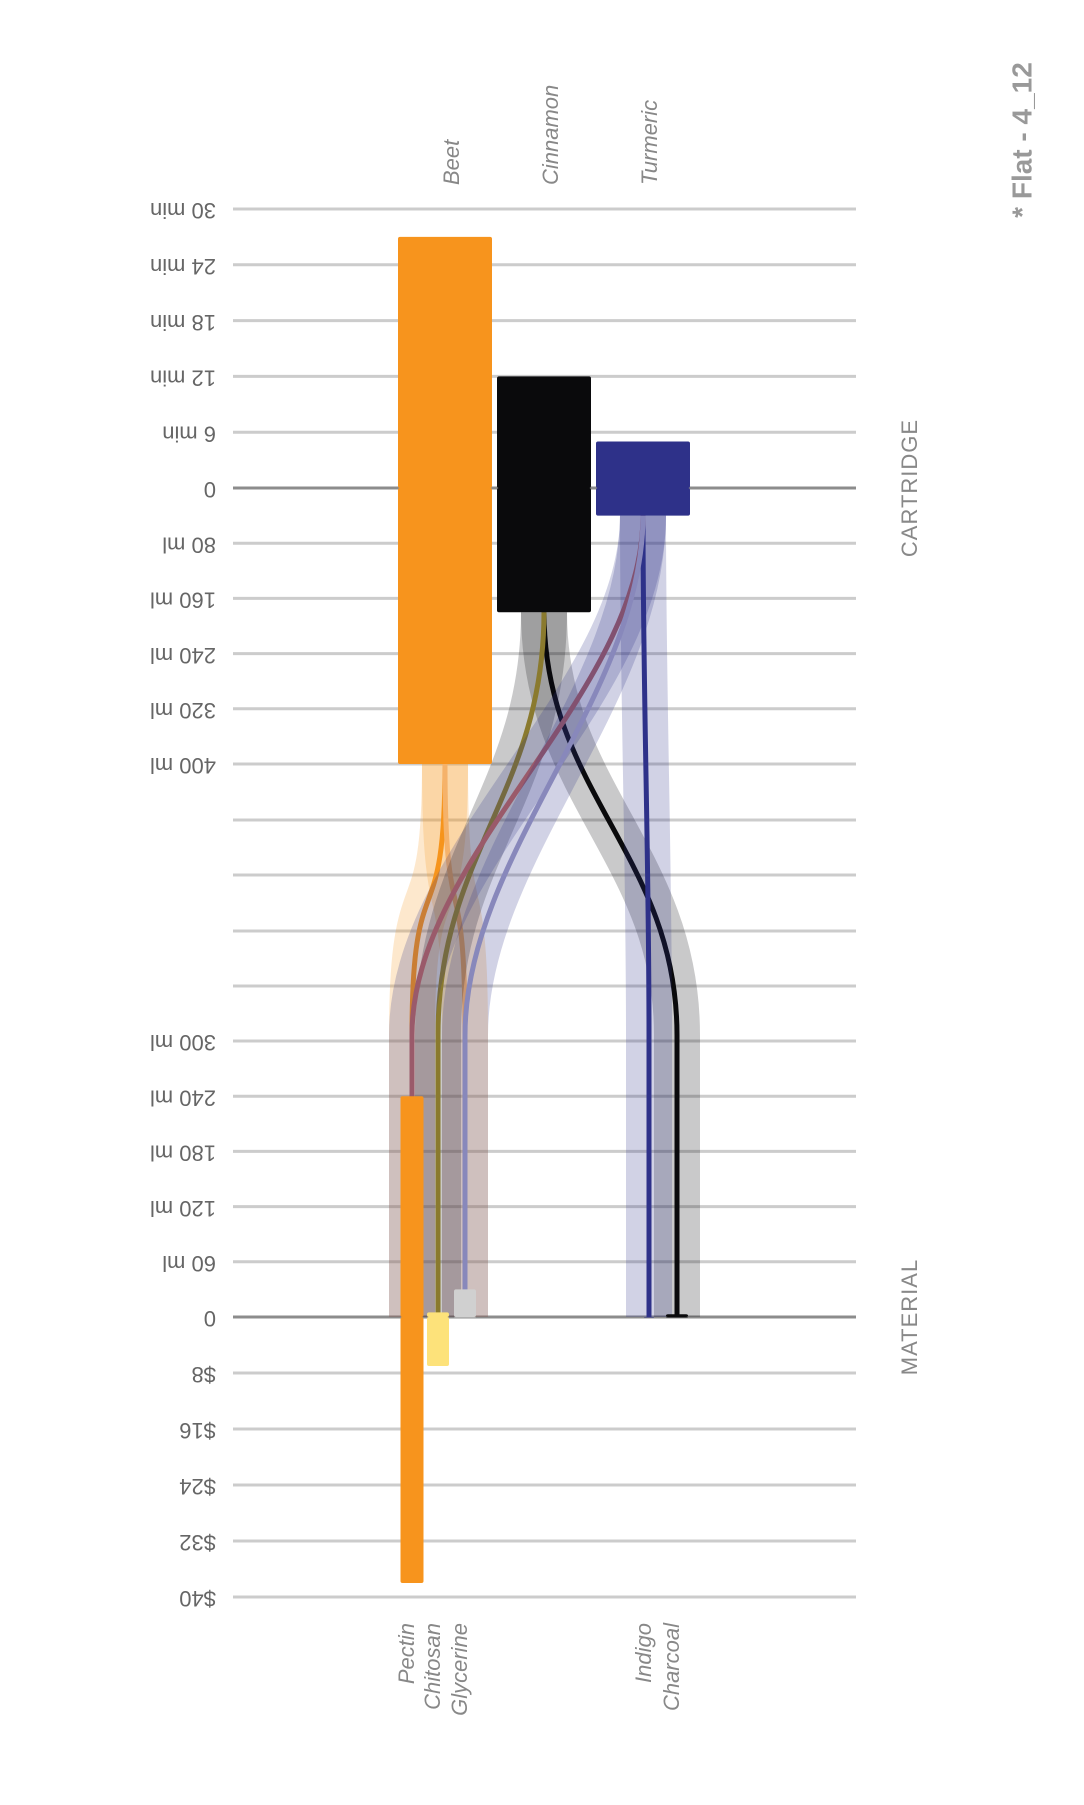 The width and height of the screenshot is (1084, 1805). I want to click on y-tick-label: 160 ml, so click(183, 600).